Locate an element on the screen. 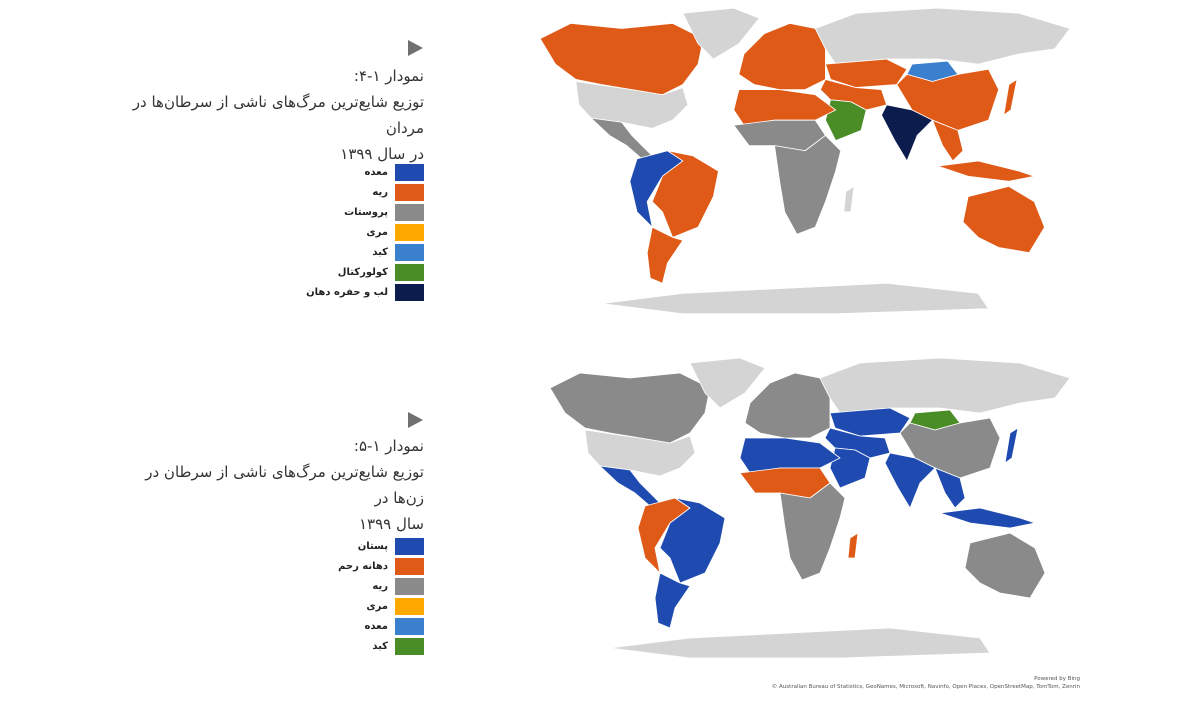 The image size is (1200, 718). powered-by-text: Powered by Bing is located at coordinates (1057, 679).